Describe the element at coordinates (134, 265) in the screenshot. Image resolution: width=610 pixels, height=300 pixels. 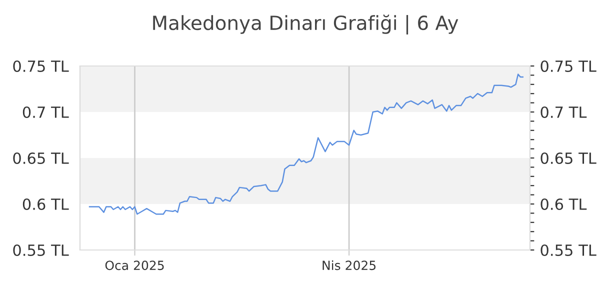
I see `x-tick-label: Oca 2025` at that location.